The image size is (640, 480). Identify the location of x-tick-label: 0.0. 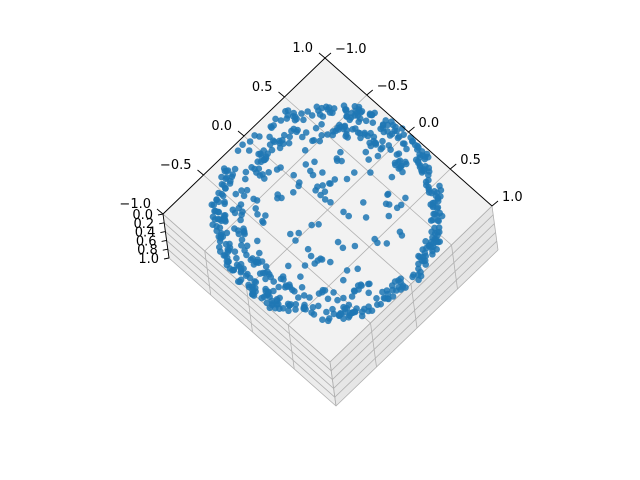
(221, 126).